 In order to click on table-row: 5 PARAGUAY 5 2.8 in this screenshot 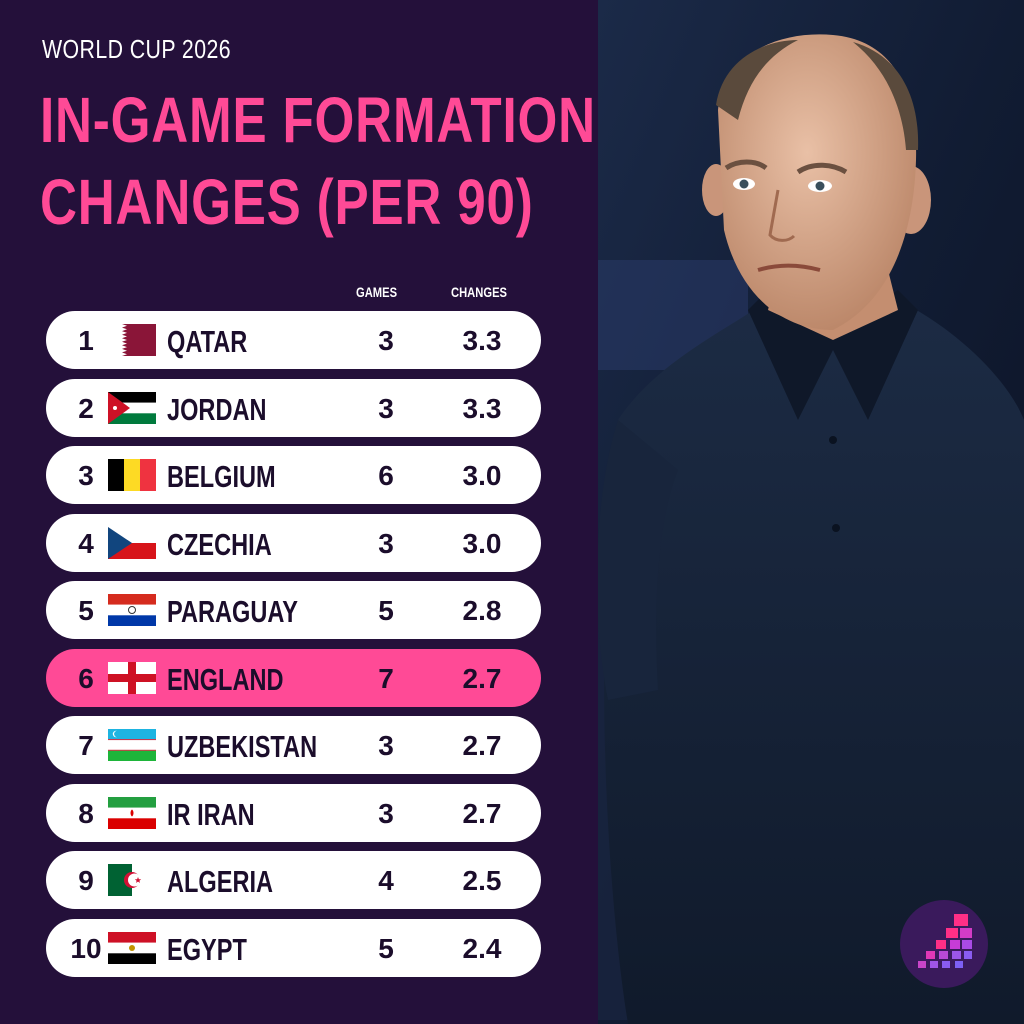, I will do `click(293, 610)`.